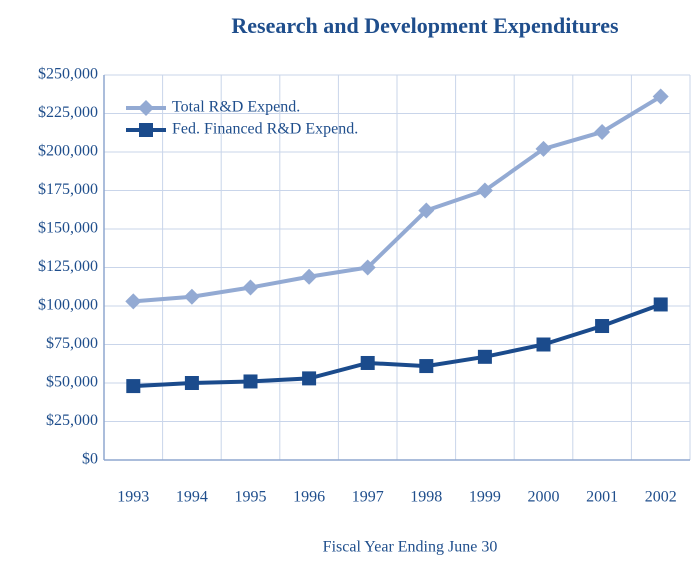 The width and height of the screenshot is (692, 562). I want to click on x-tick-label: 1994, so click(192, 497).